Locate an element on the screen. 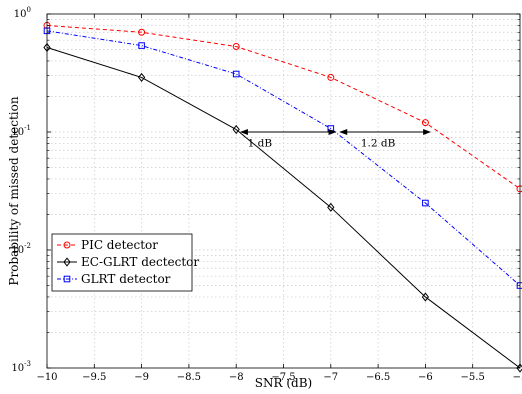 This screenshot has height=394, width=522. y-axis-label: Probability of missed detection is located at coordinates (14, 190).